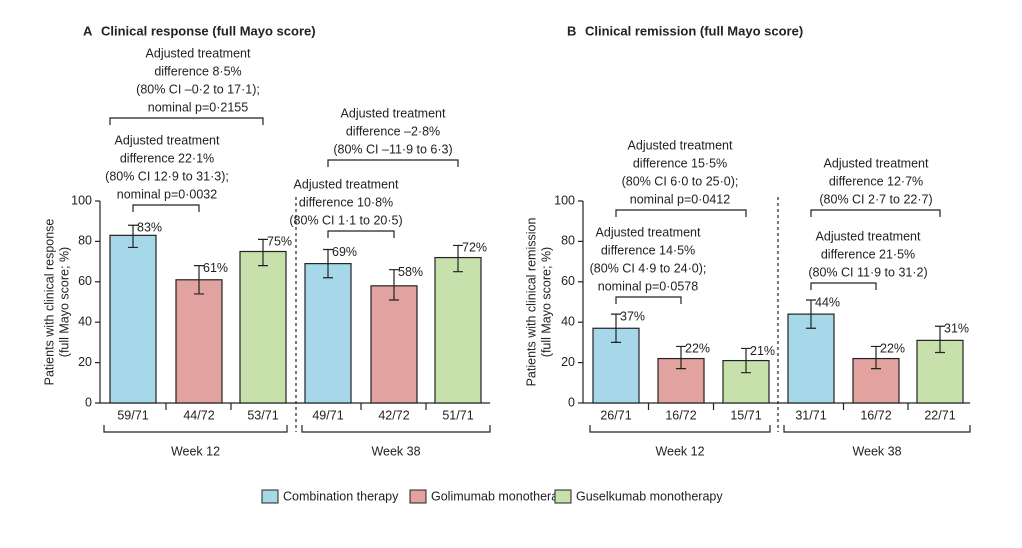 The height and width of the screenshot is (548, 1022). What do you see at coordinates (956, 329) in the screenshot?
I see `value-label: 31%` at bounding box center [956, 329].